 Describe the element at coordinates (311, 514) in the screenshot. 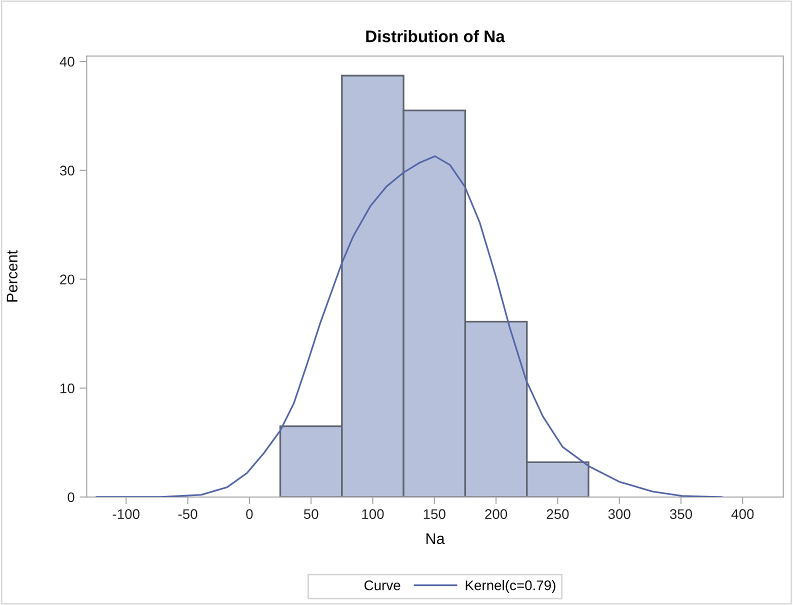

I see `x-tick-label: 50` at that location.